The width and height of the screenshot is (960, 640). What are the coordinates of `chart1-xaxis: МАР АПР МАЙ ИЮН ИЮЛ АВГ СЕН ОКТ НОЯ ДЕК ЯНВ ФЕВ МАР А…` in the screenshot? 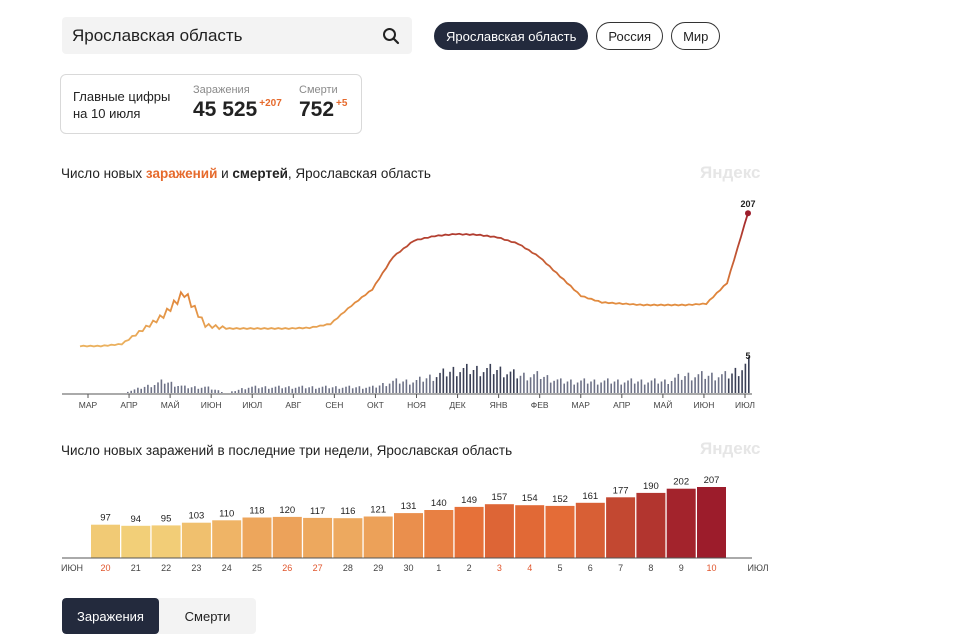 It's located at (417, 402).